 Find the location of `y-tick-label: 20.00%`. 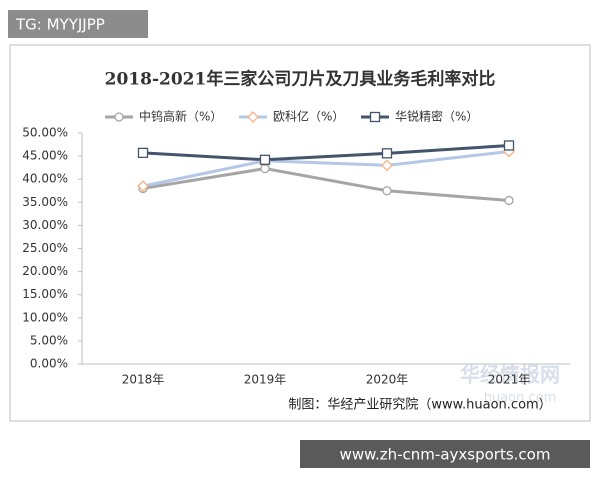

y-tick-label: 20.00% is located at coordinates (45, 271).